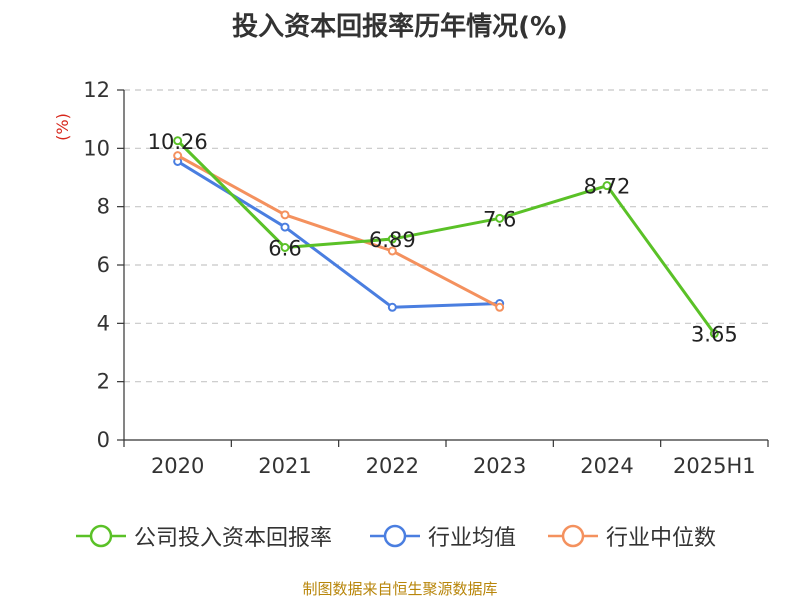 The image size is (800, 600). What do you see at coordinates (96, 148) in the screenshot?
I see `y-tick-label: 10` at bounding box center [96, 148].